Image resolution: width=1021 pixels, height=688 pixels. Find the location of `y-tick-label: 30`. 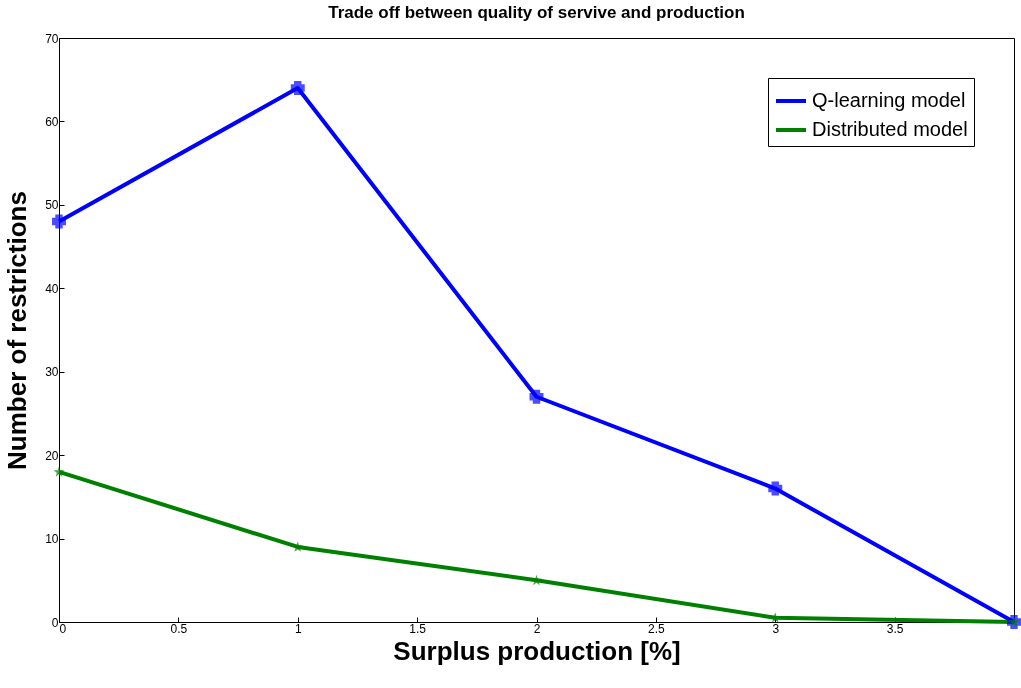

y-tick-label: 30 is located at coordinates (52, 372).